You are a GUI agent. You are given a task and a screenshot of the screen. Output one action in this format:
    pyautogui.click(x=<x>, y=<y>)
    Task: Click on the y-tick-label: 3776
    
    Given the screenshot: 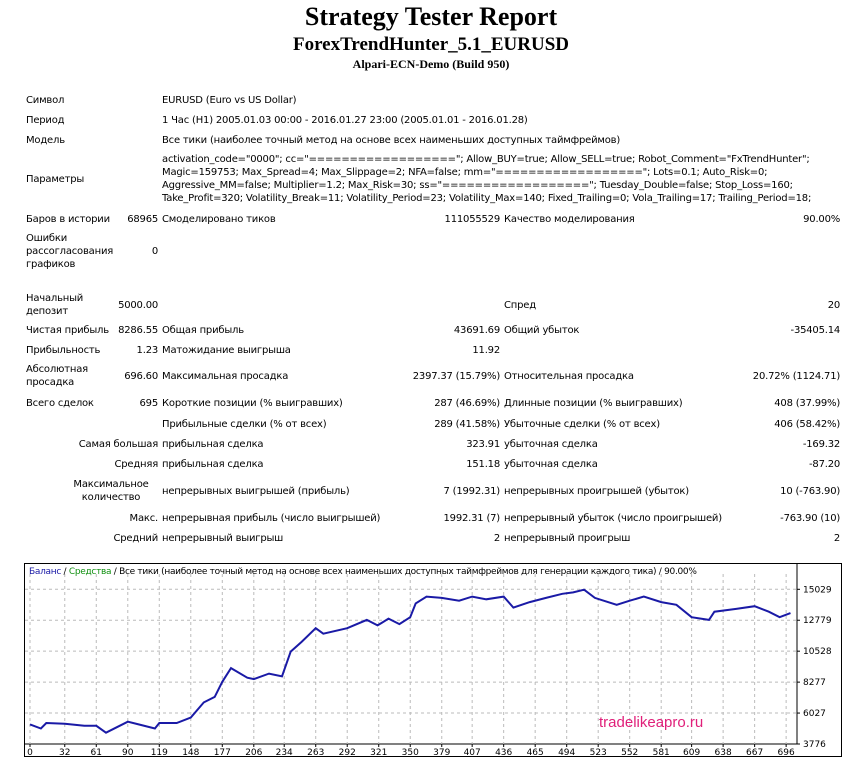 What is the action you would take?
    pyautogui.click(x=814, y=745)
    